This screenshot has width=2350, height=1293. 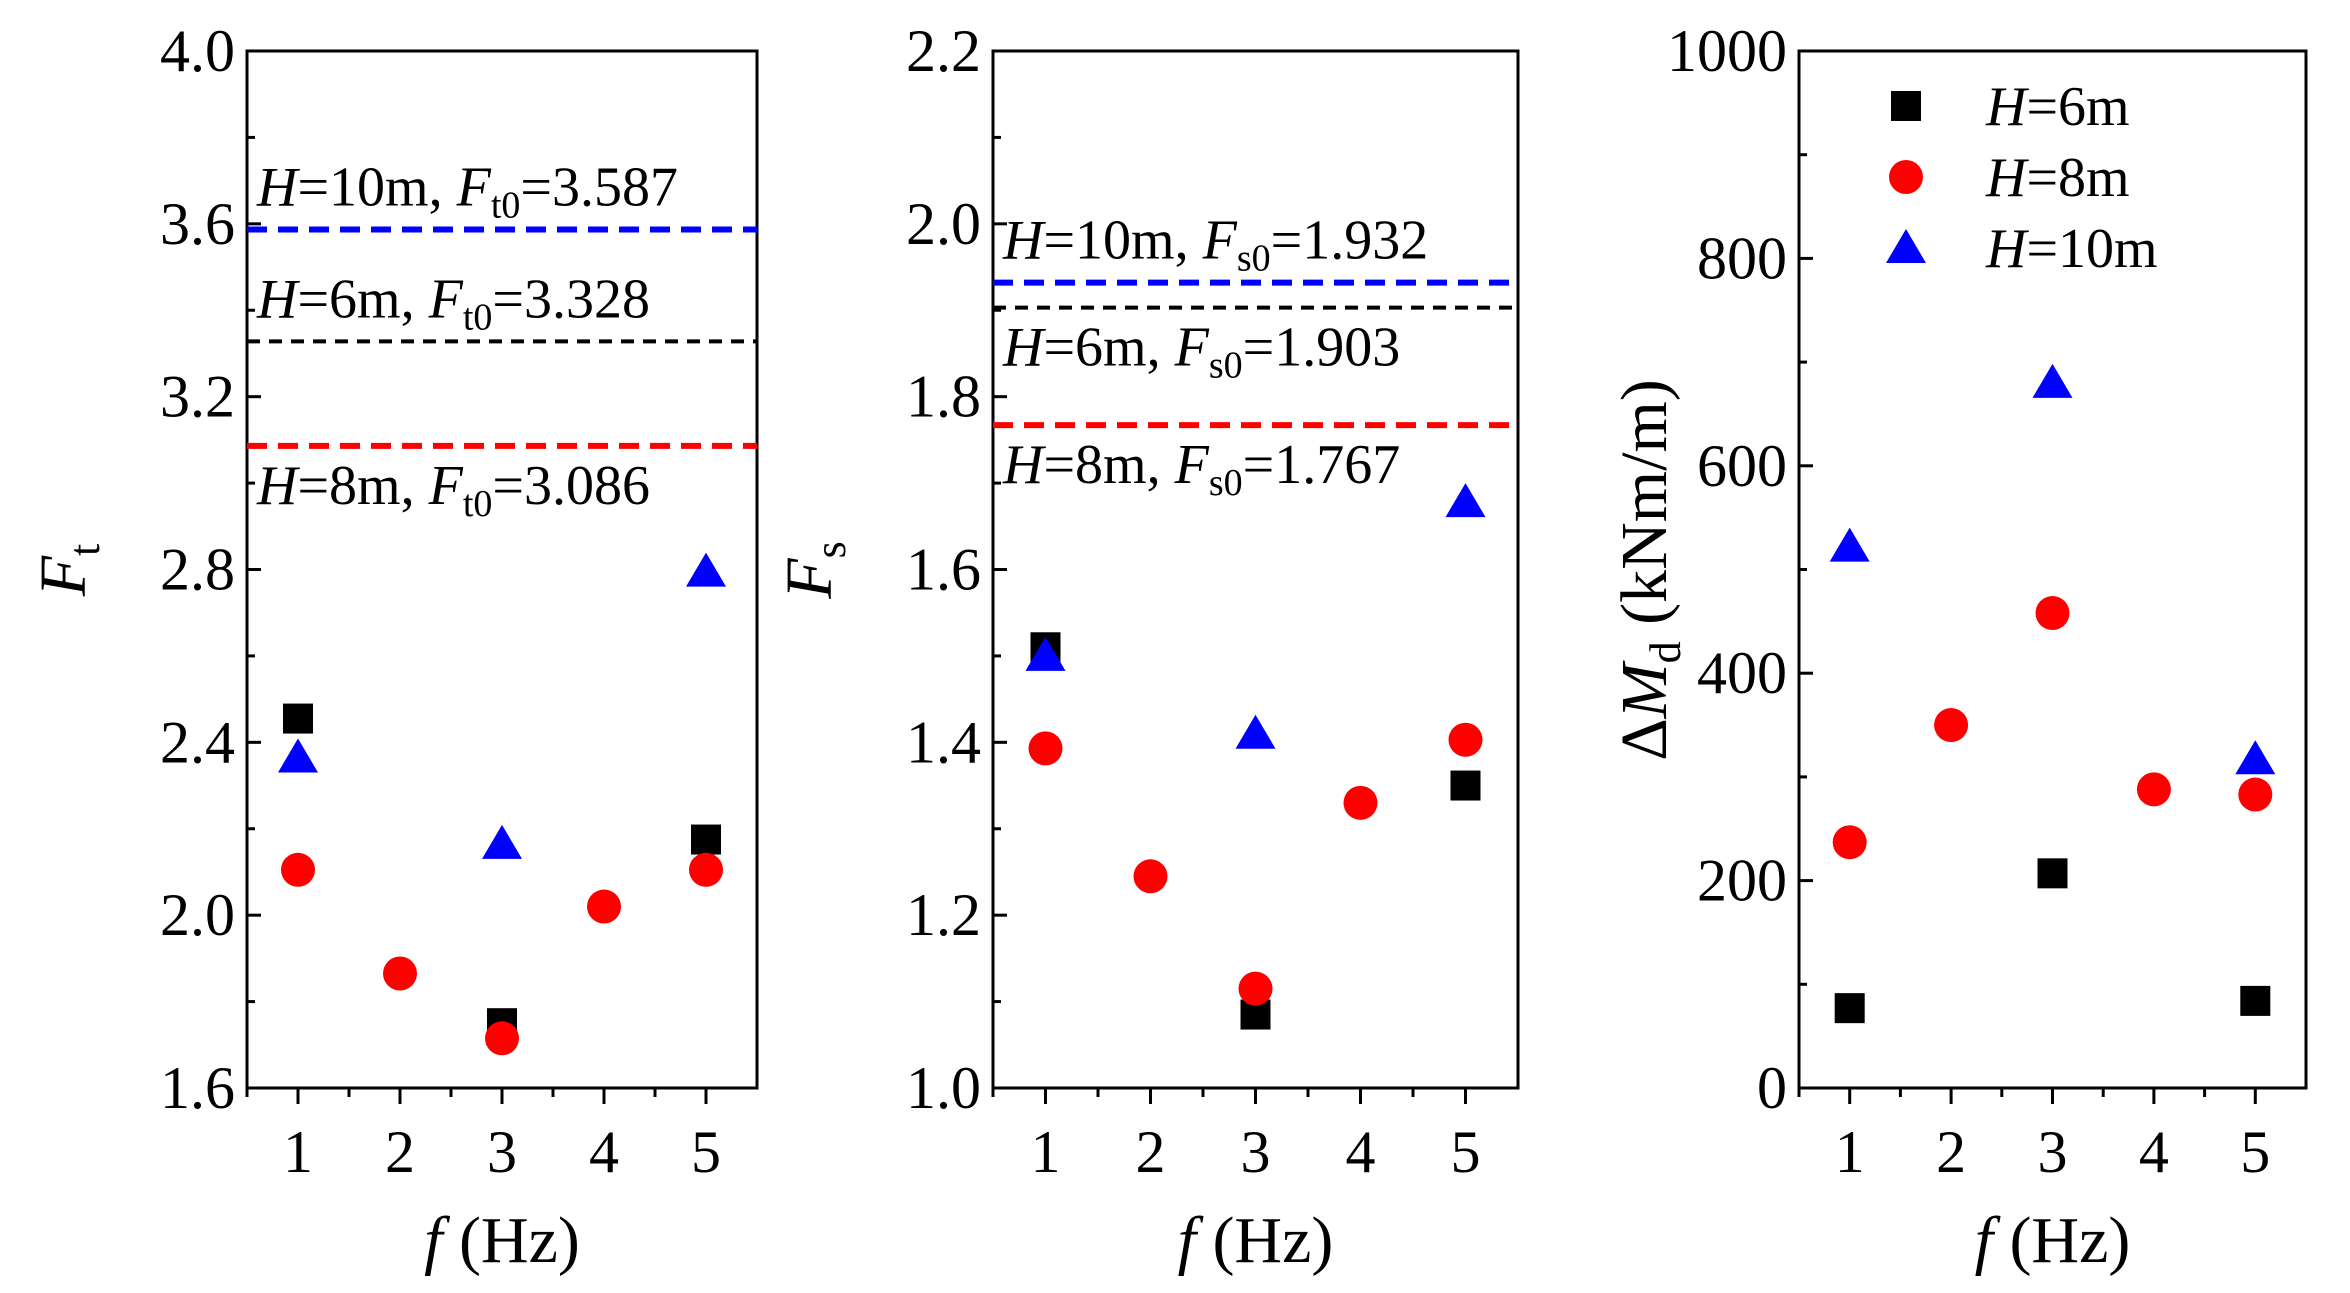 What do you see at coordinates (1742, 881) in the screenshot?
I see `y-tick-label: 200` at bounding box center [1742, 881].